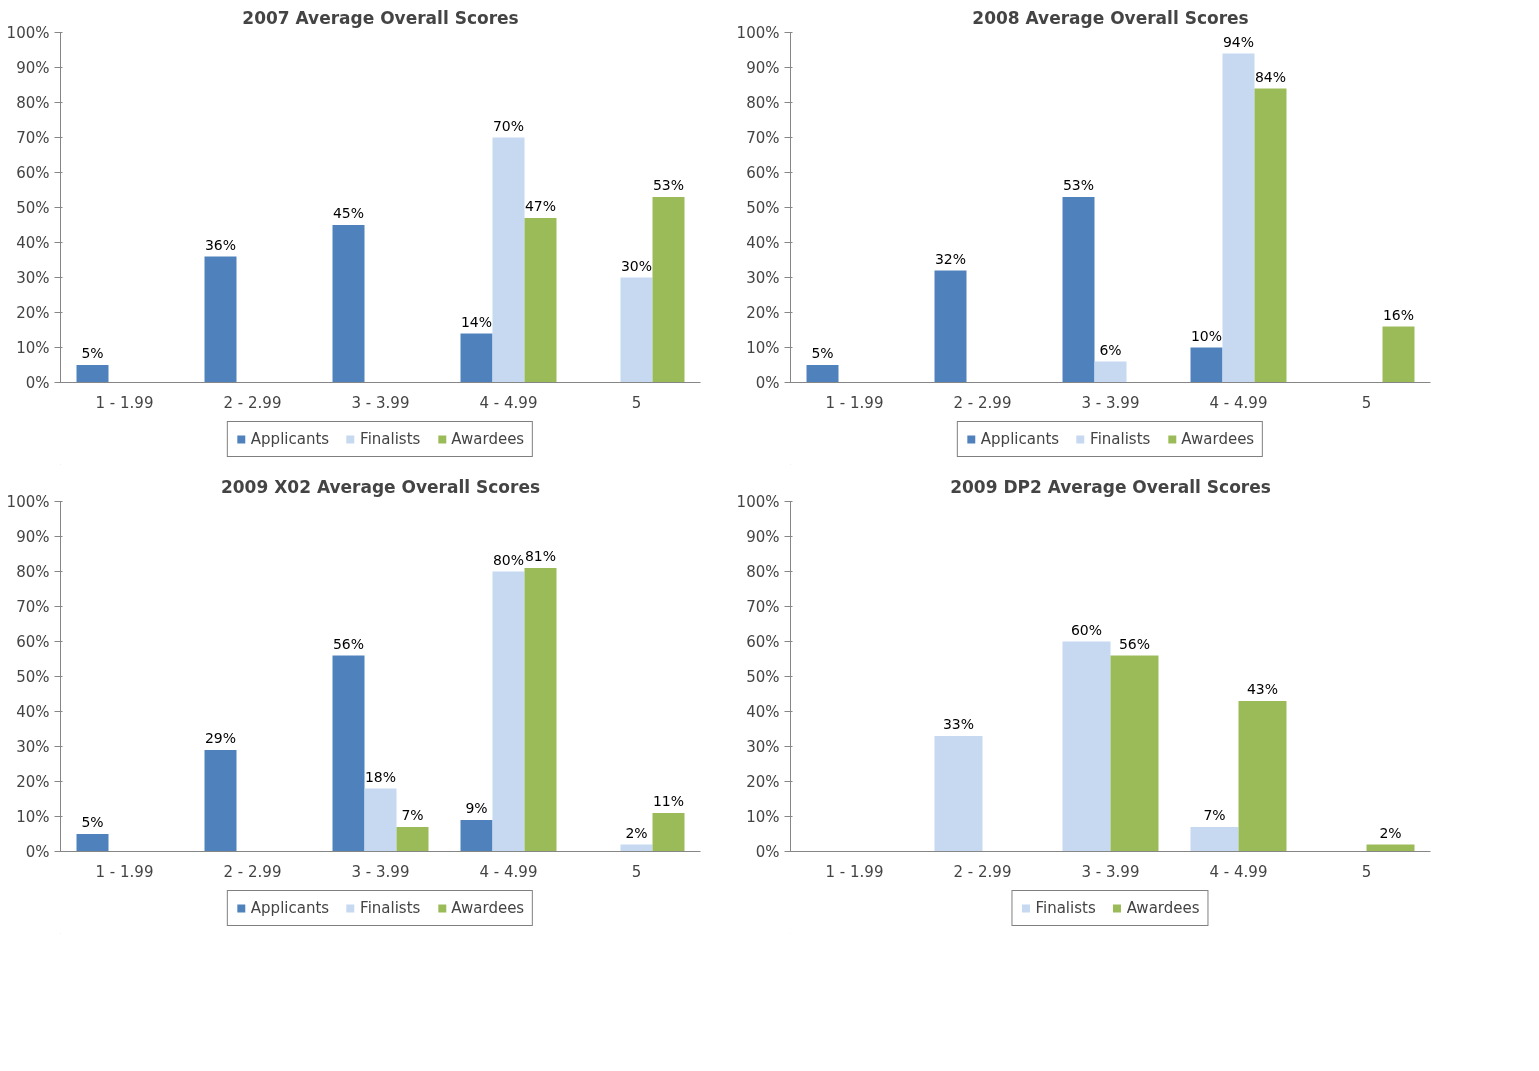 The image size is (1539, 1071). I want to click on data-label: 30%, so click(636, 265).